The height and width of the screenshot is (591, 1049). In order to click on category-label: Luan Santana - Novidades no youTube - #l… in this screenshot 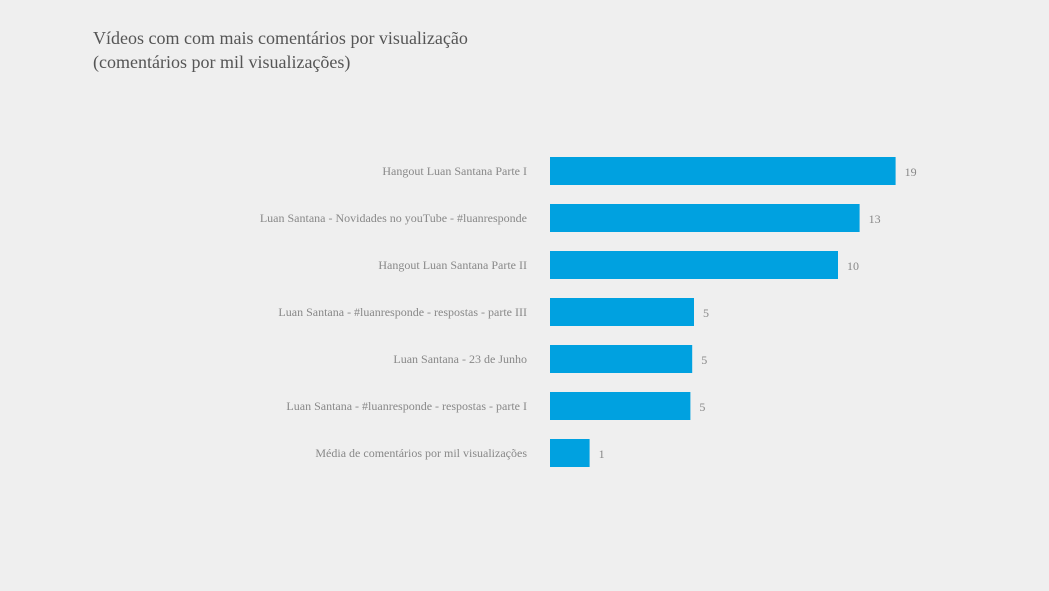, I will do `click(393, 218)`.